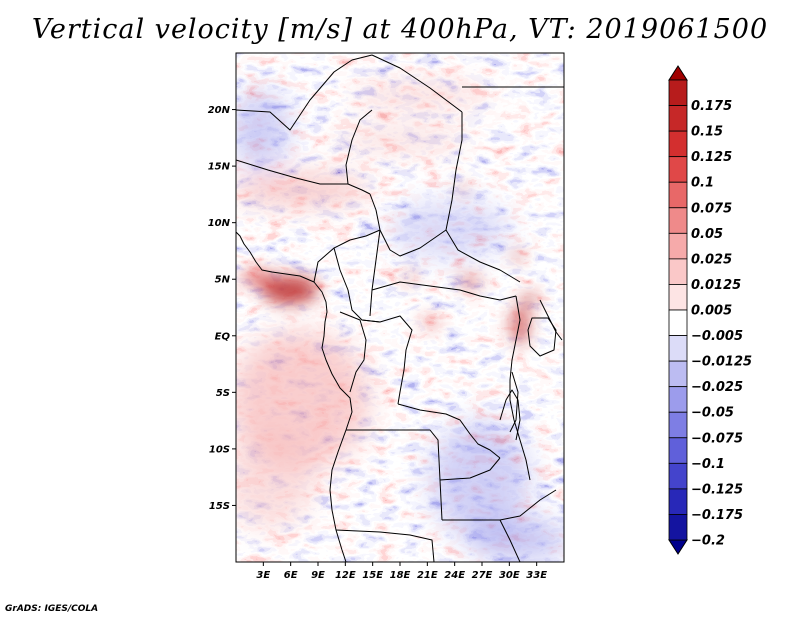  I want to click on colorbar-label: 0.1, so click(702, 183).